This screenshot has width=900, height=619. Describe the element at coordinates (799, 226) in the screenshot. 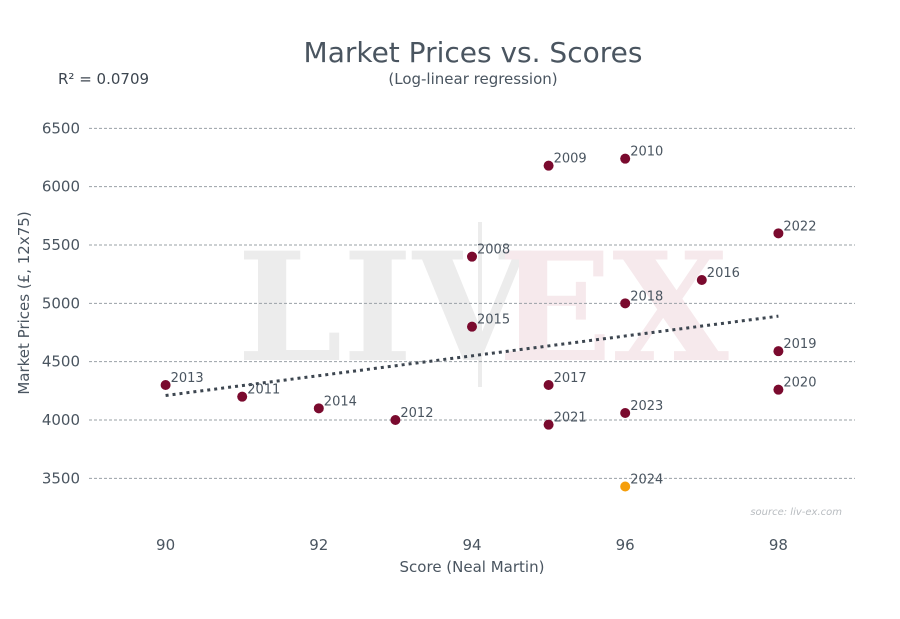

I see `point-label-2022: 2022` at that location.